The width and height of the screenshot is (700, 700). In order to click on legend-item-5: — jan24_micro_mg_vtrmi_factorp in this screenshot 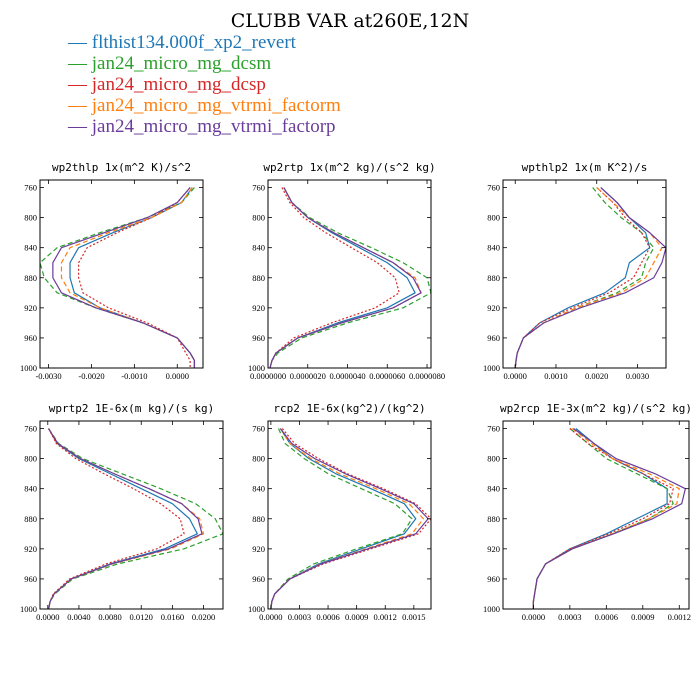, I will do `click(201, 126)`.